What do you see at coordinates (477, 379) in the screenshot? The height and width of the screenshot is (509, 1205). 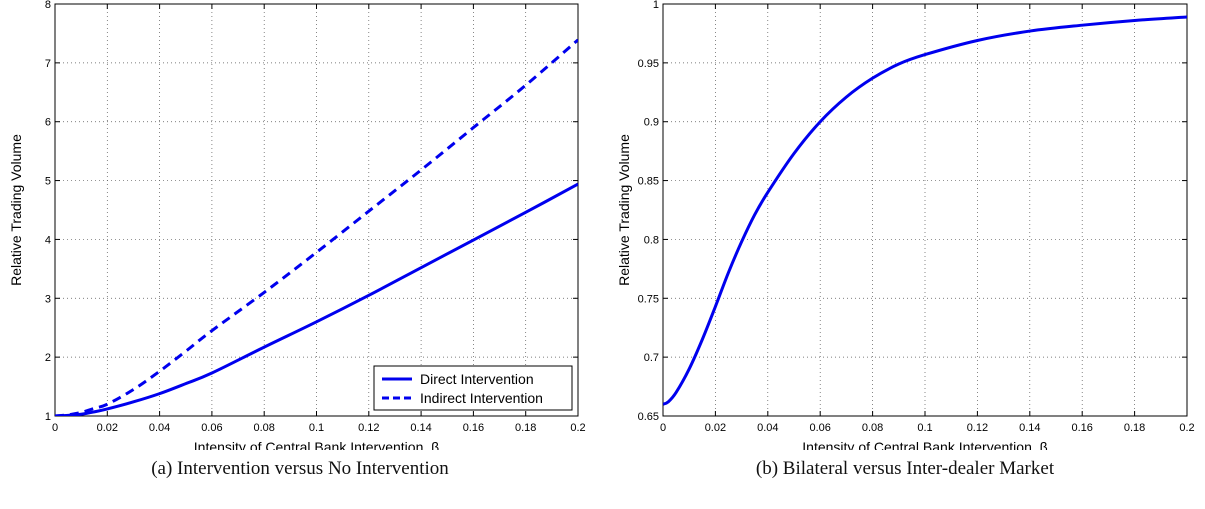 I see `legend-label: Direct Intervention` at bounding box center [477, 379].